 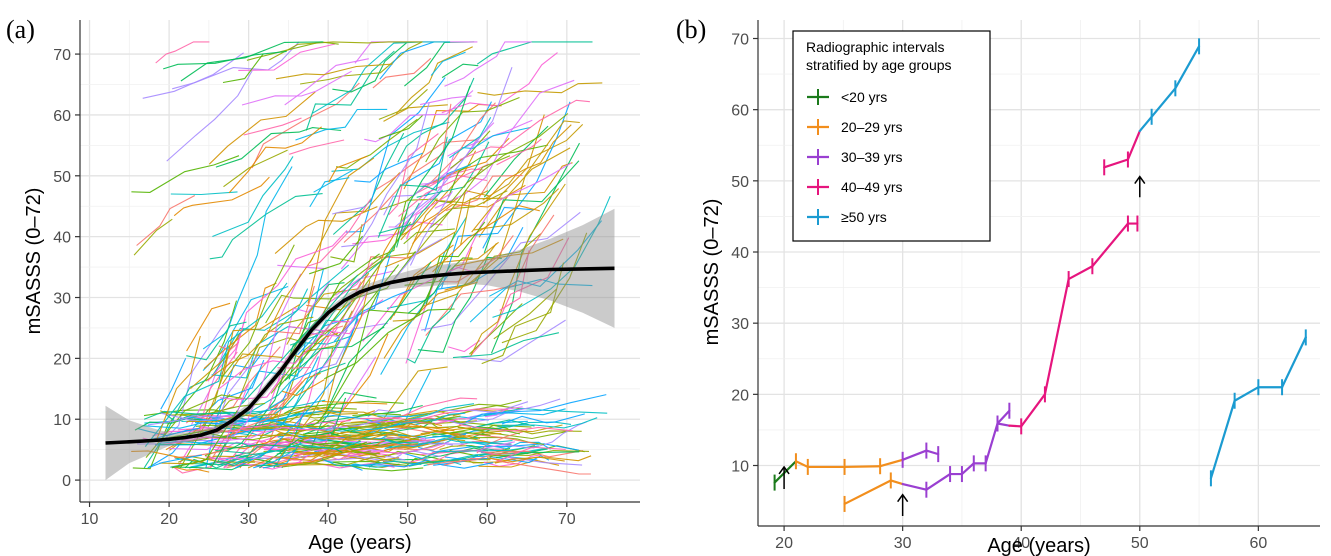 I want to click on b-x-tick-label: 30, so click(x=903, y=543).